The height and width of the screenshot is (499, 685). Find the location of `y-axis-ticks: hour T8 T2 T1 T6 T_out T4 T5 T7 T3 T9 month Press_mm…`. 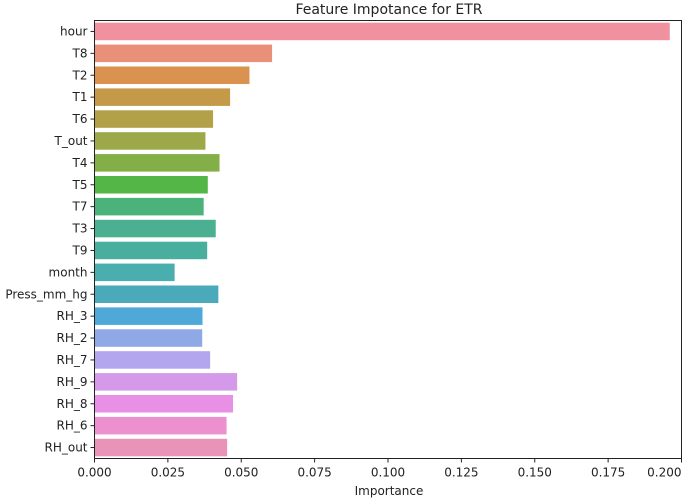

y-axis-ticks: hour T8 T2 T1 T6 T_out T4 T5 T7 T3 T9 month Press_mm… is located at coordinates (50, 239).